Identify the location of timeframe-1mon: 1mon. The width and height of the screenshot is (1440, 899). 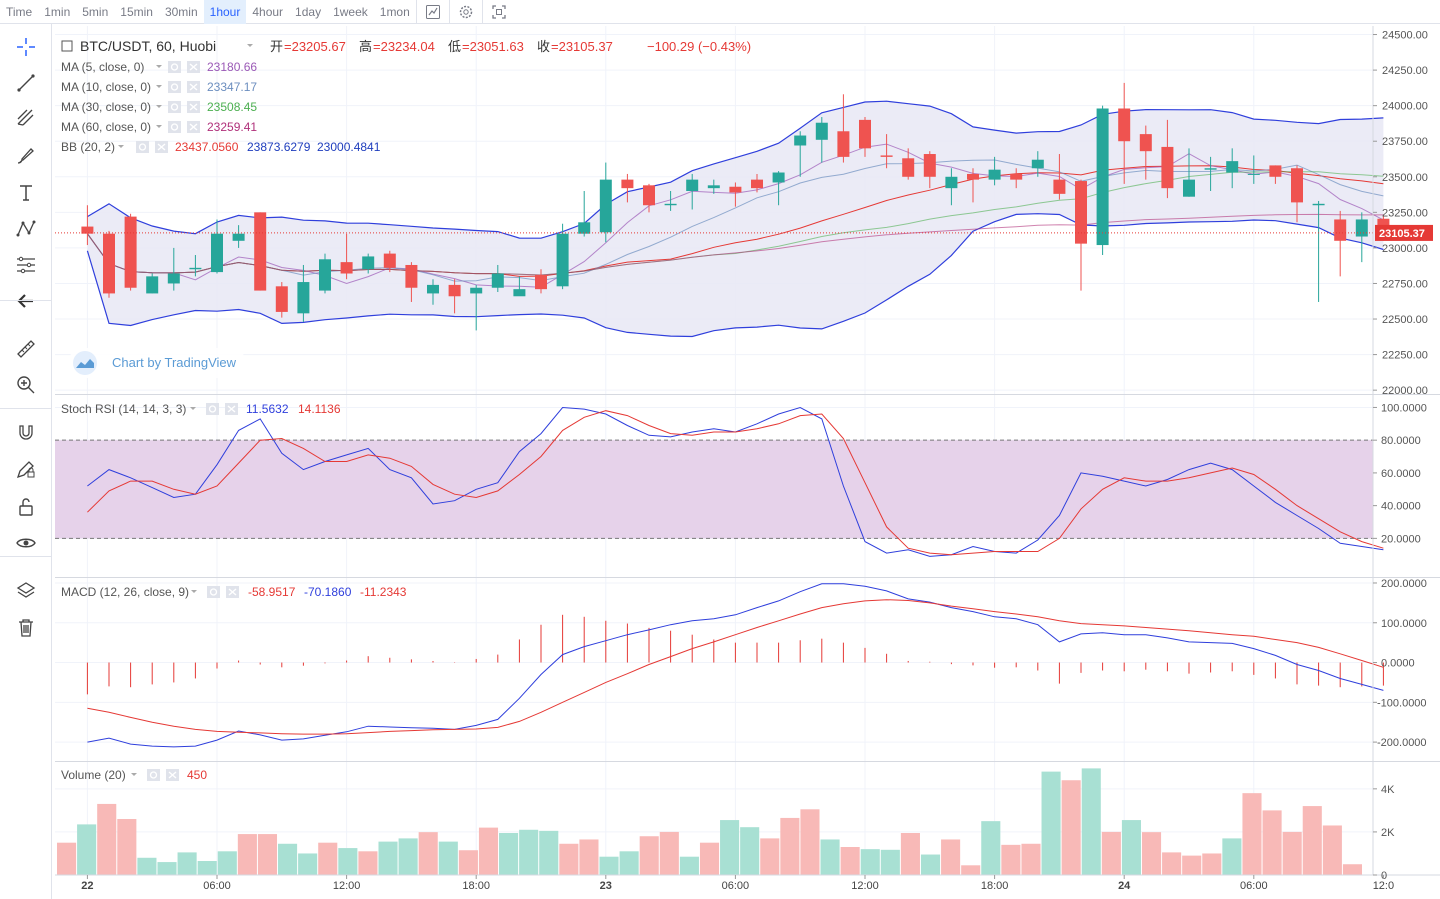
(394, 11).